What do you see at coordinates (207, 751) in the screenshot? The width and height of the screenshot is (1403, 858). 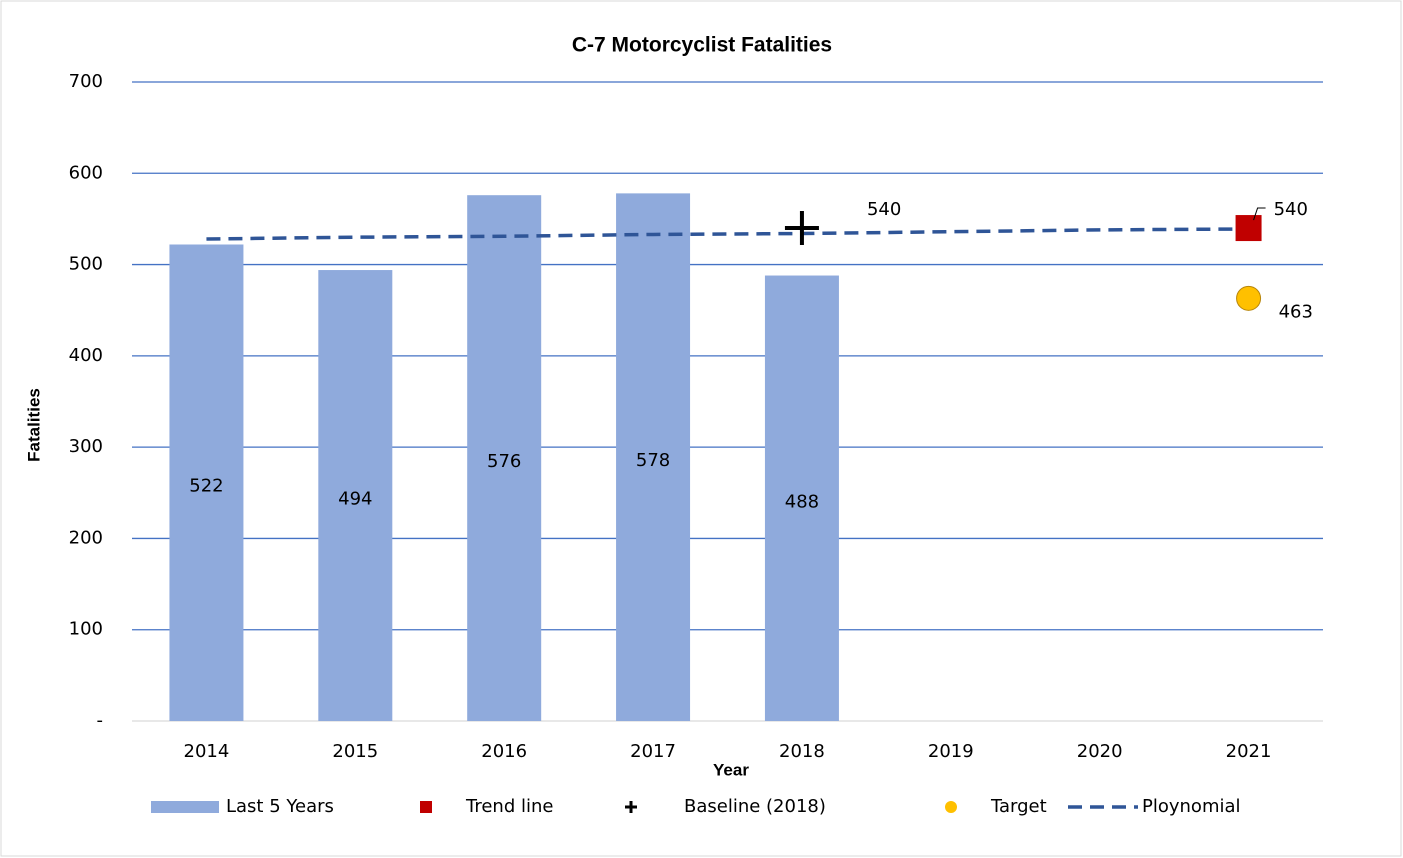 I see `x-tick-label: 2014` at bounding box center [207, 751].